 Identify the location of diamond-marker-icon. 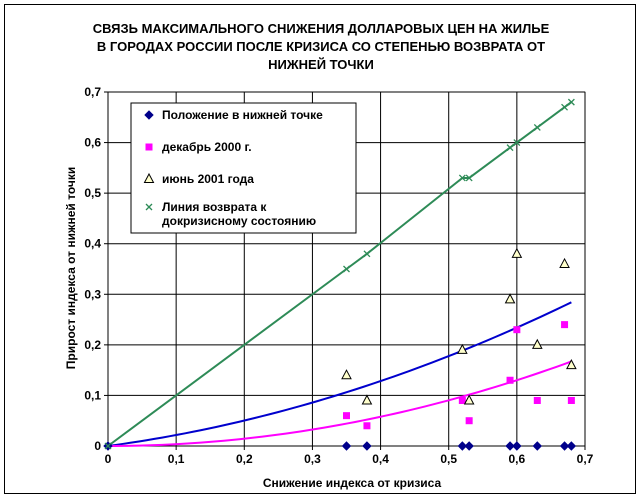
(149, 115).